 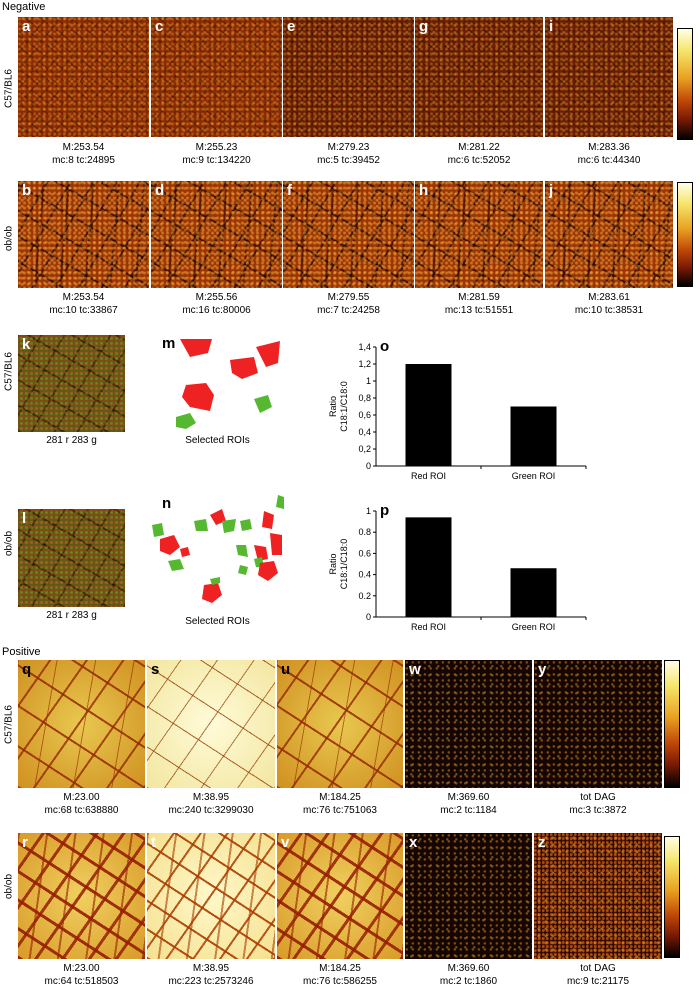 I want to click on caption-f: M:279.55 mc:7 tc:24258, so click(x=348, y=304).